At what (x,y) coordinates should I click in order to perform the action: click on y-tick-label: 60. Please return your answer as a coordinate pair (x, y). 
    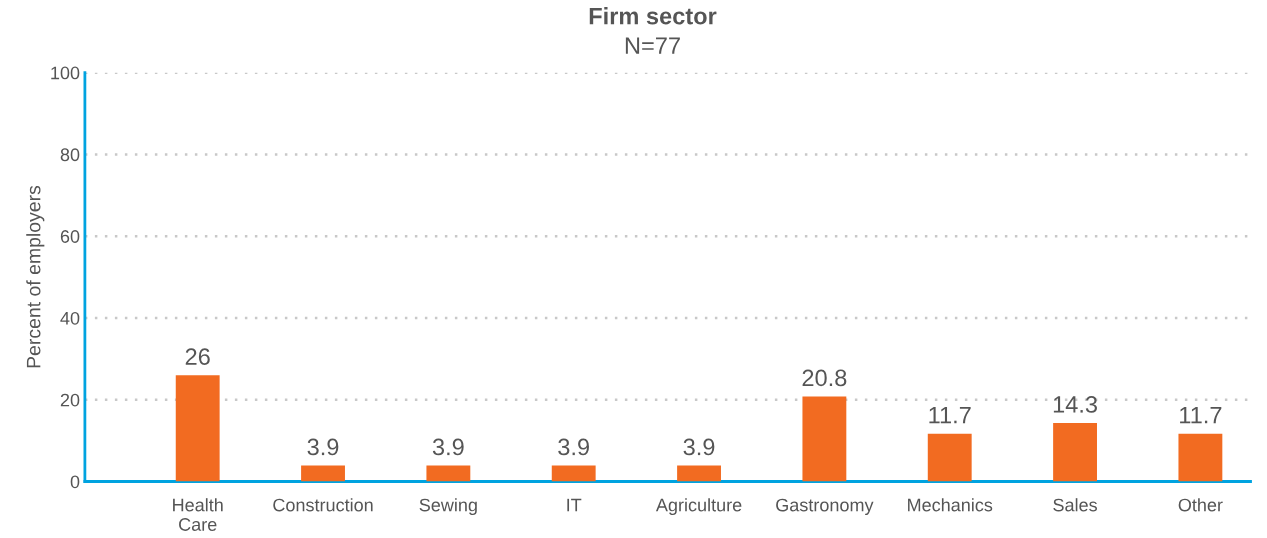
    Looking at the image, I should click on (70, 236).